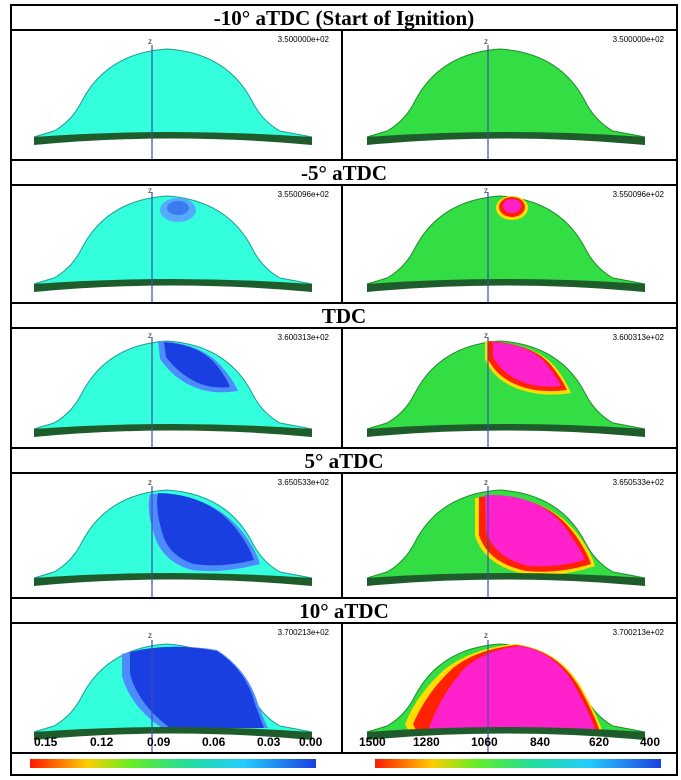 This screenshot has height=780, width=681. Describe the element at coordinates (510, 753) in the screenshot. I see `colorbar-temperature: 1500 1280 1060 840 620 400` at that location.